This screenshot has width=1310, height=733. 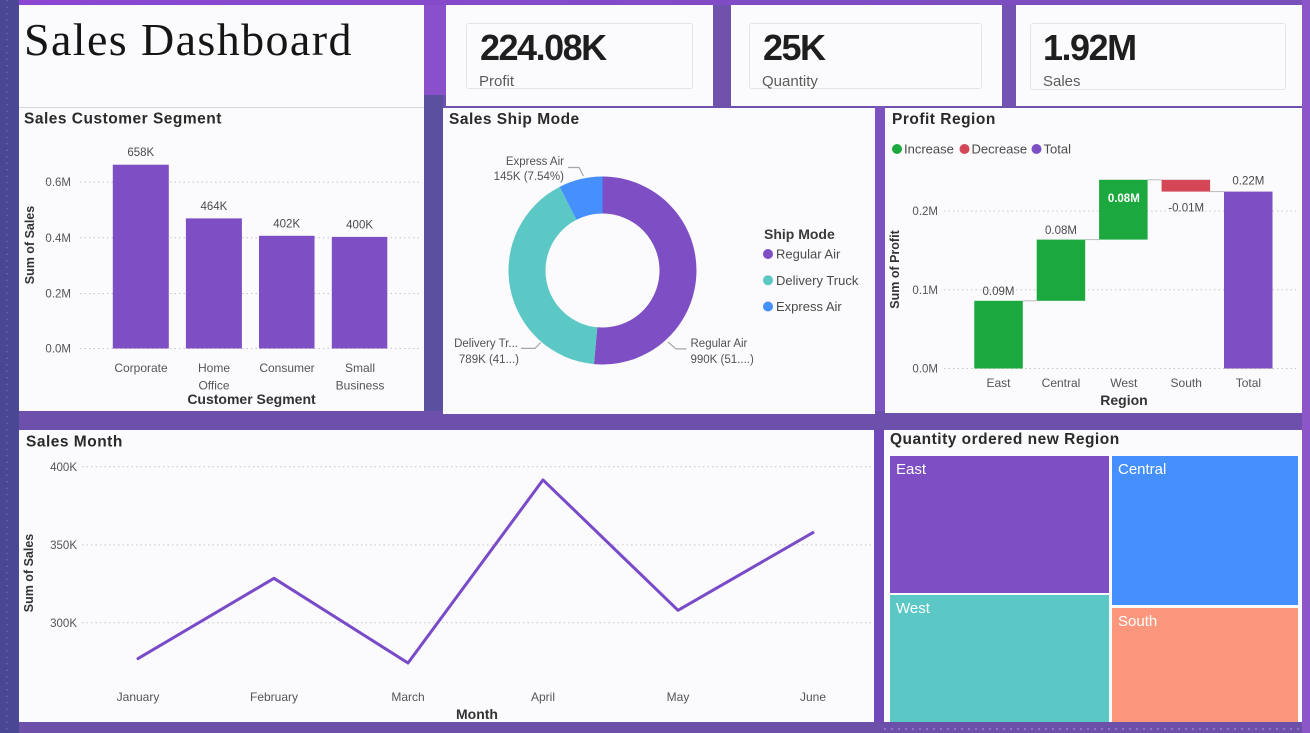 I want to click on svg-text: East, so click(x=998, y=383).